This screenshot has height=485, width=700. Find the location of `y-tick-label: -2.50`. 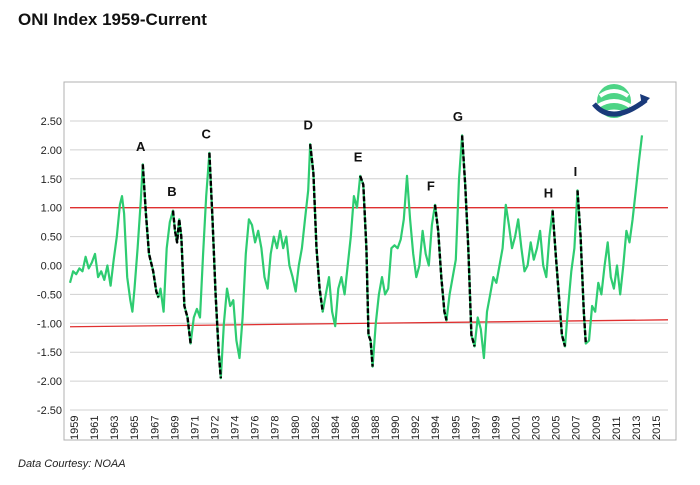

y-tick-label: -2.50 is located at coordinates (49, 411).